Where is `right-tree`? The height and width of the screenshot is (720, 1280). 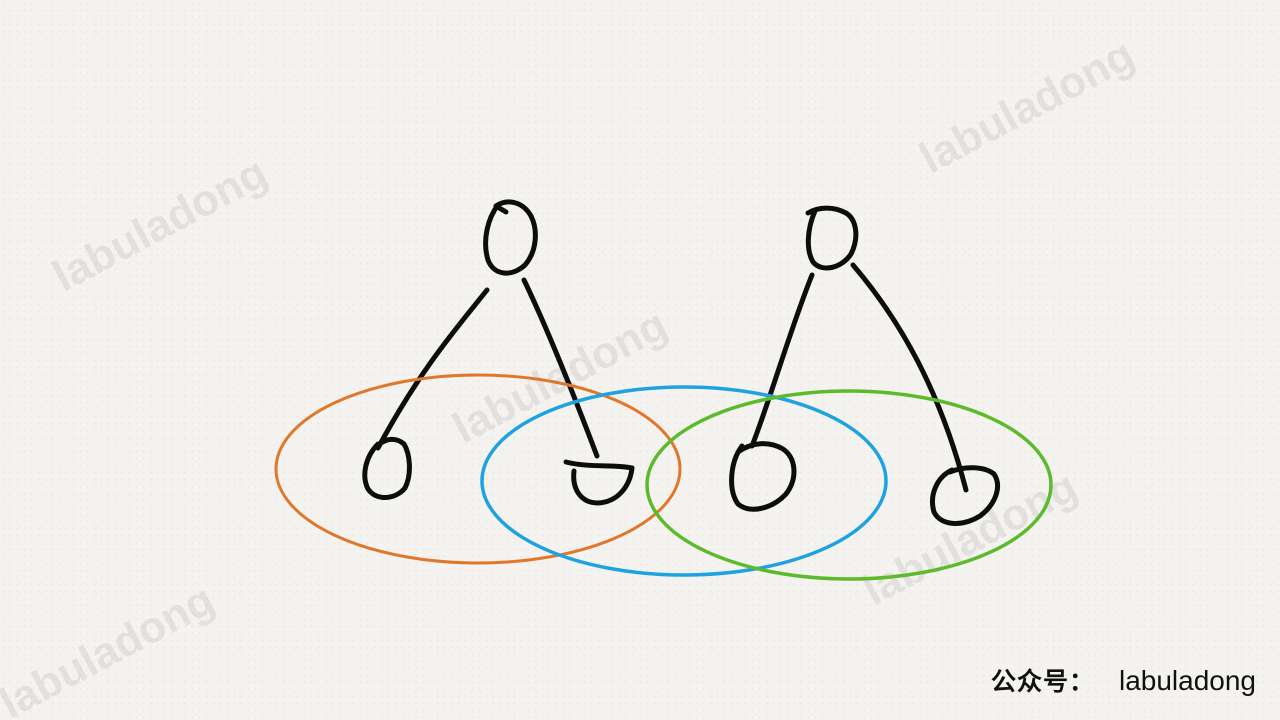
right-tree is located at coordinates (864, 365).